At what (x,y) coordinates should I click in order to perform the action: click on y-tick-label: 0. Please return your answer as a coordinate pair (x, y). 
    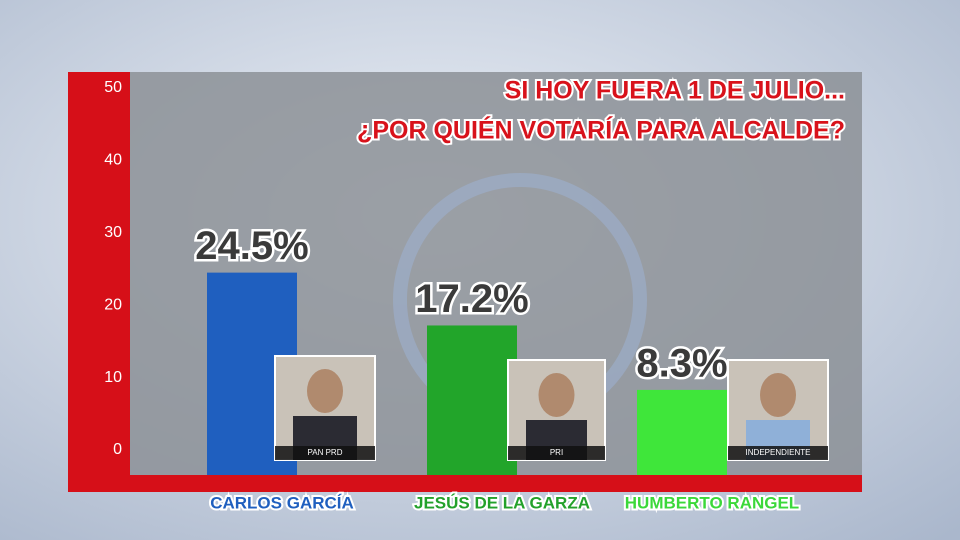
    Looking at the image, I should click on (117, 449).